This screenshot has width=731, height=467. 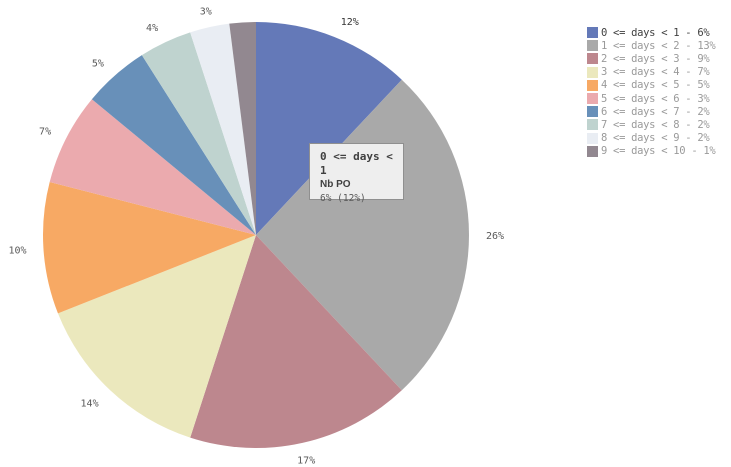 I want to click on legend-label: 9 <= days < 10 - 1%, so click(x=658, y=151).